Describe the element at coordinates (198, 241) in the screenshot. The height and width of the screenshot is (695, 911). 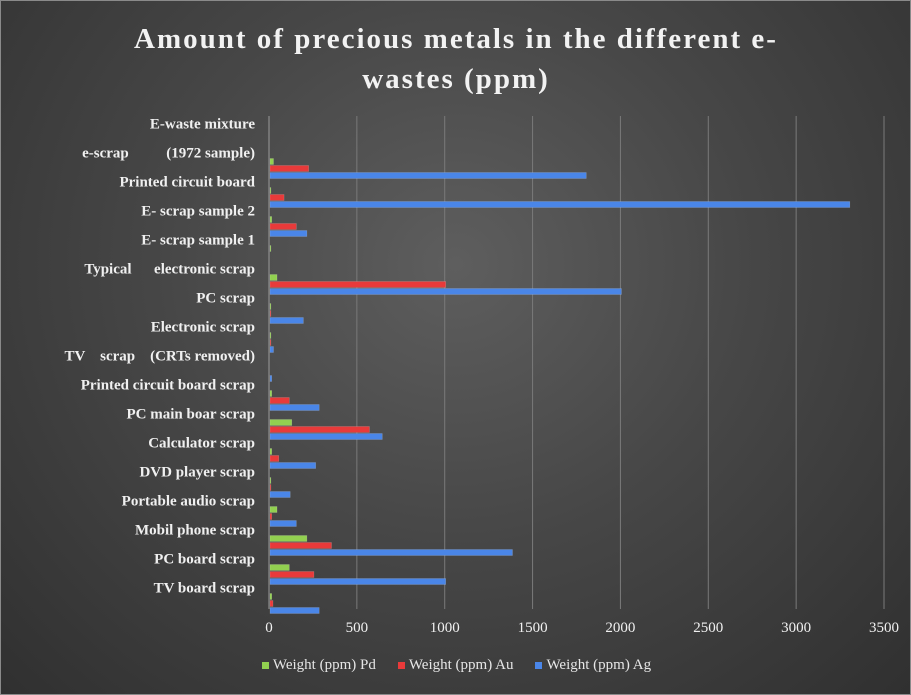
I see `category-label: E- scrap sample 1` at that location.